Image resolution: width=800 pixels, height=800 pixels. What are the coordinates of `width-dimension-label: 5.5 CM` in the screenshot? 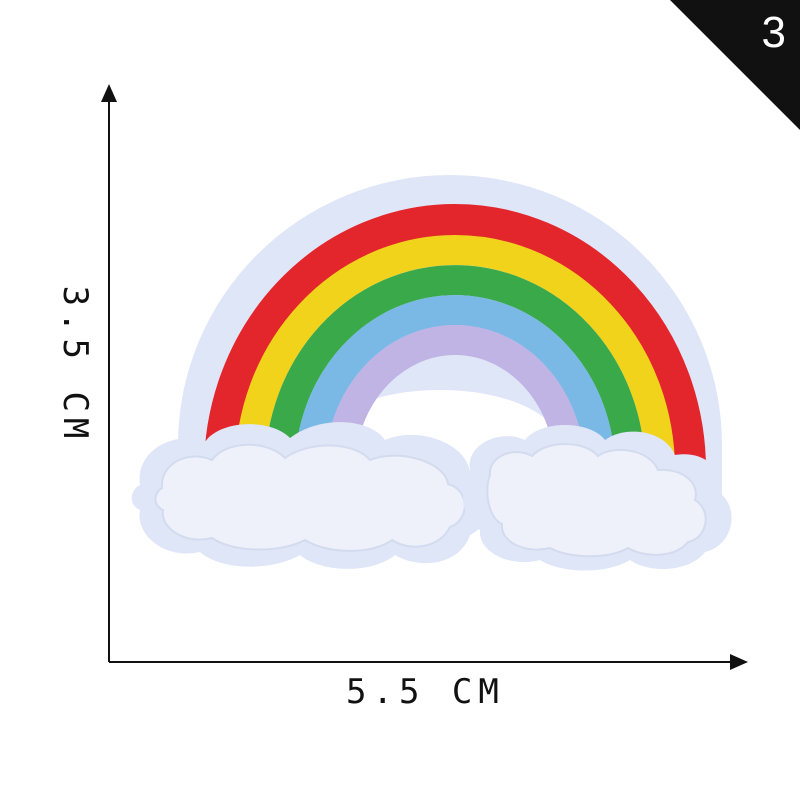 It's located at (425, 692).